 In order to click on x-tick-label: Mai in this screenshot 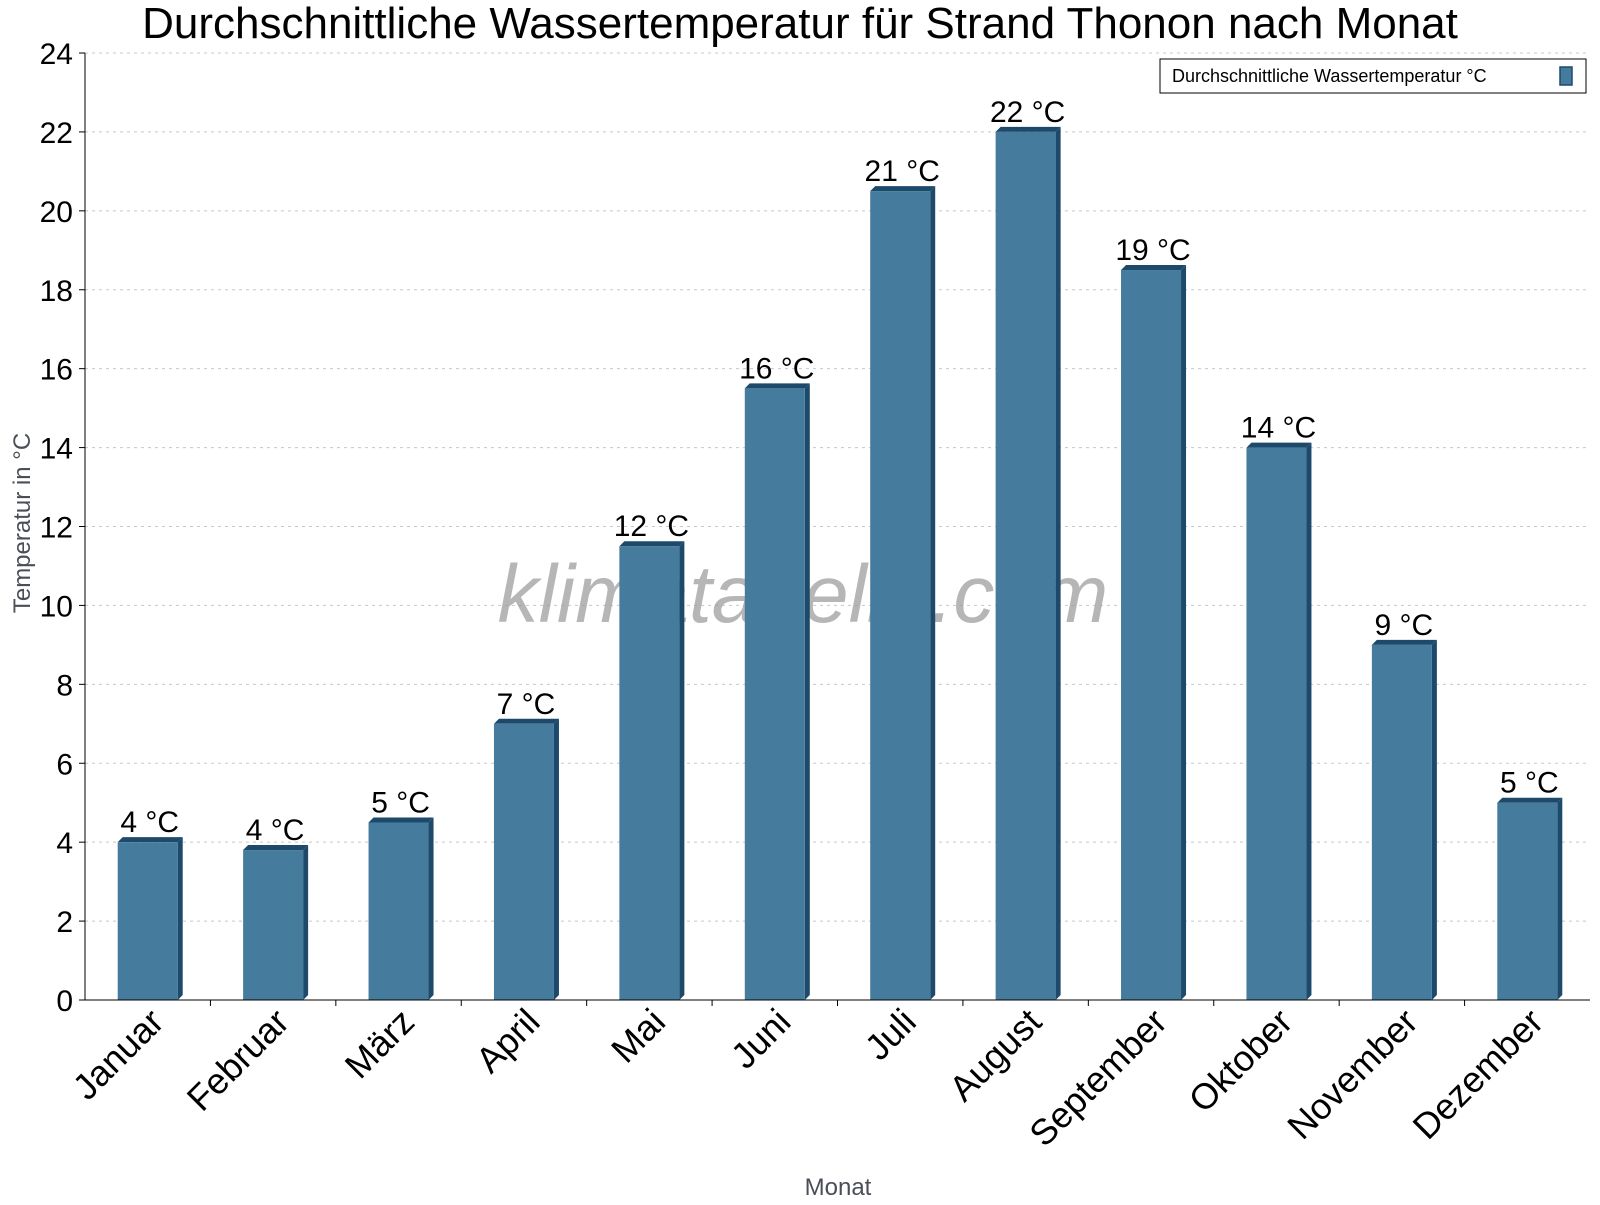, I will do `click(638, 1036)`.